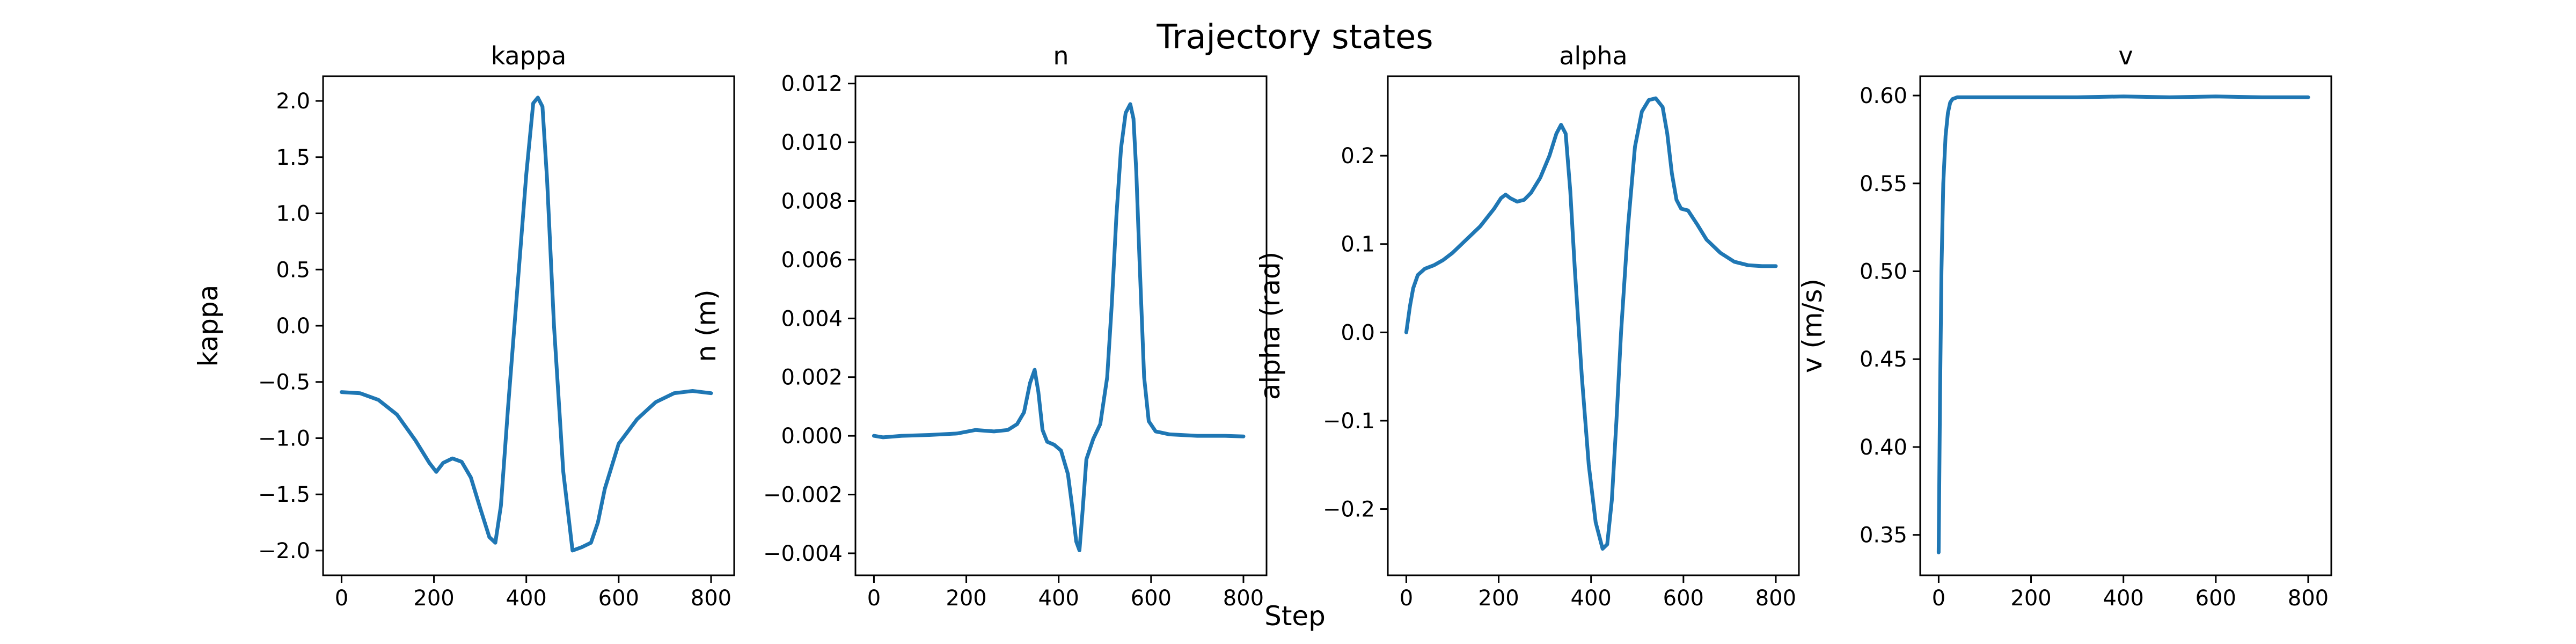 Image resolution: width=2576 pixels, height=644 pixels. I want to click on y-axis-label: alpha (rad), so click(1270, 326).